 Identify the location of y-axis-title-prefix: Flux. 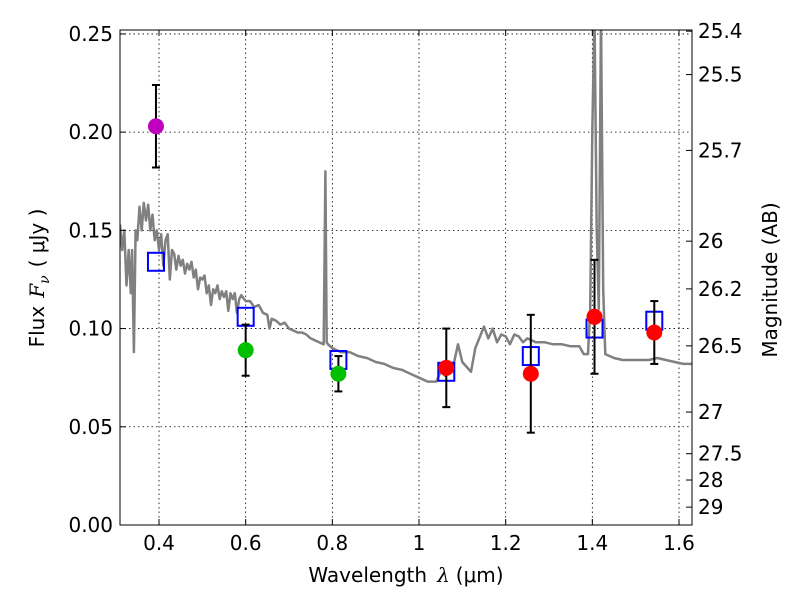
(37, 327).